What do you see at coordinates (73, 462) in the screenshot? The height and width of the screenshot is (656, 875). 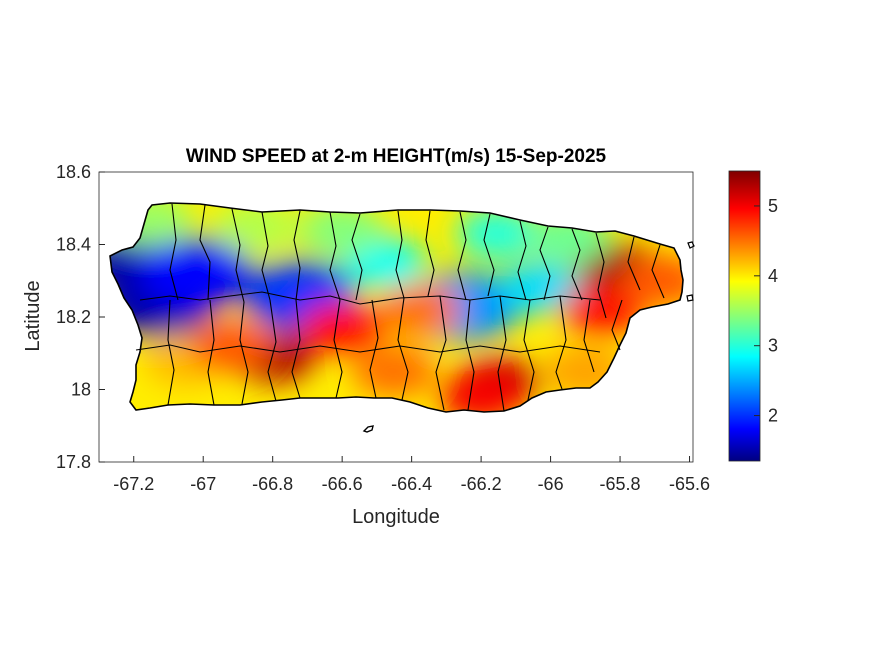 I see `y-tick-label: 17.8` at bounding box center [73, 462].